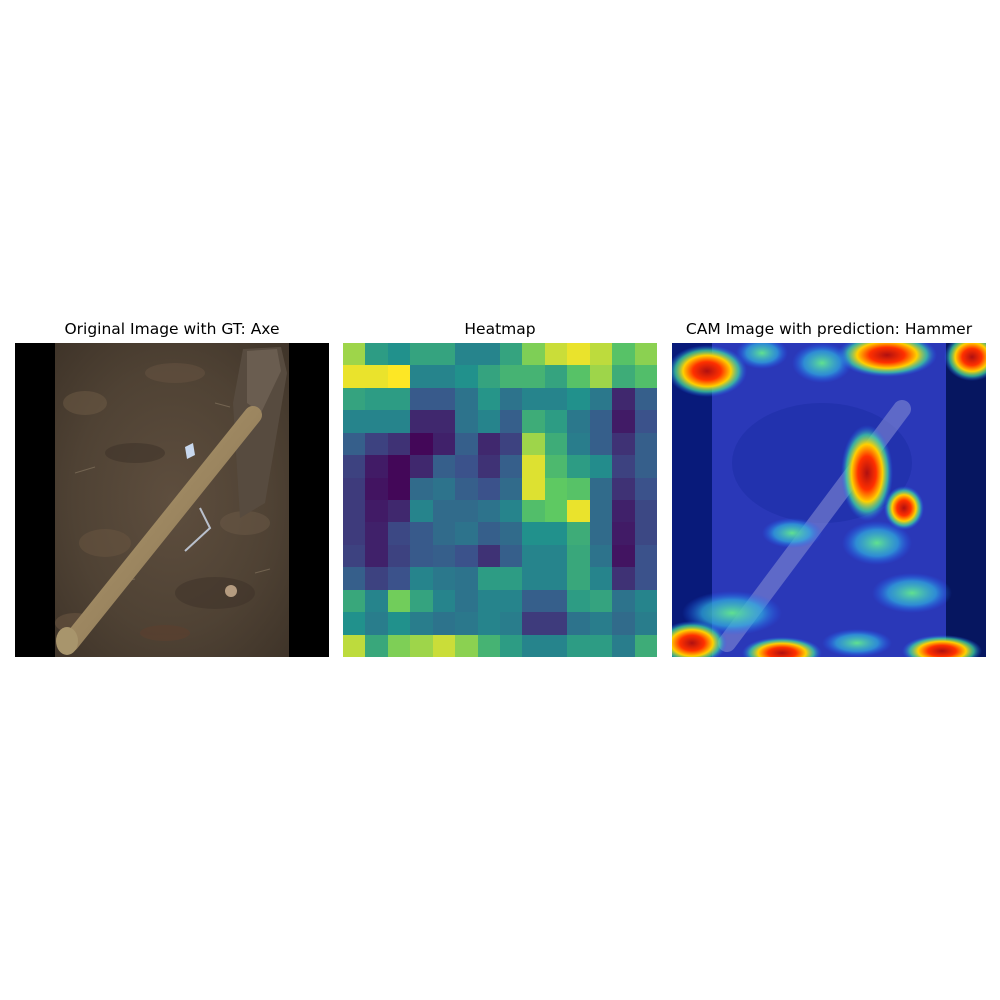 The image size is (1000, 1000). Describe the element at coordinates (500, 500) in the screenshot. I see `heatmap-grid` at that location.